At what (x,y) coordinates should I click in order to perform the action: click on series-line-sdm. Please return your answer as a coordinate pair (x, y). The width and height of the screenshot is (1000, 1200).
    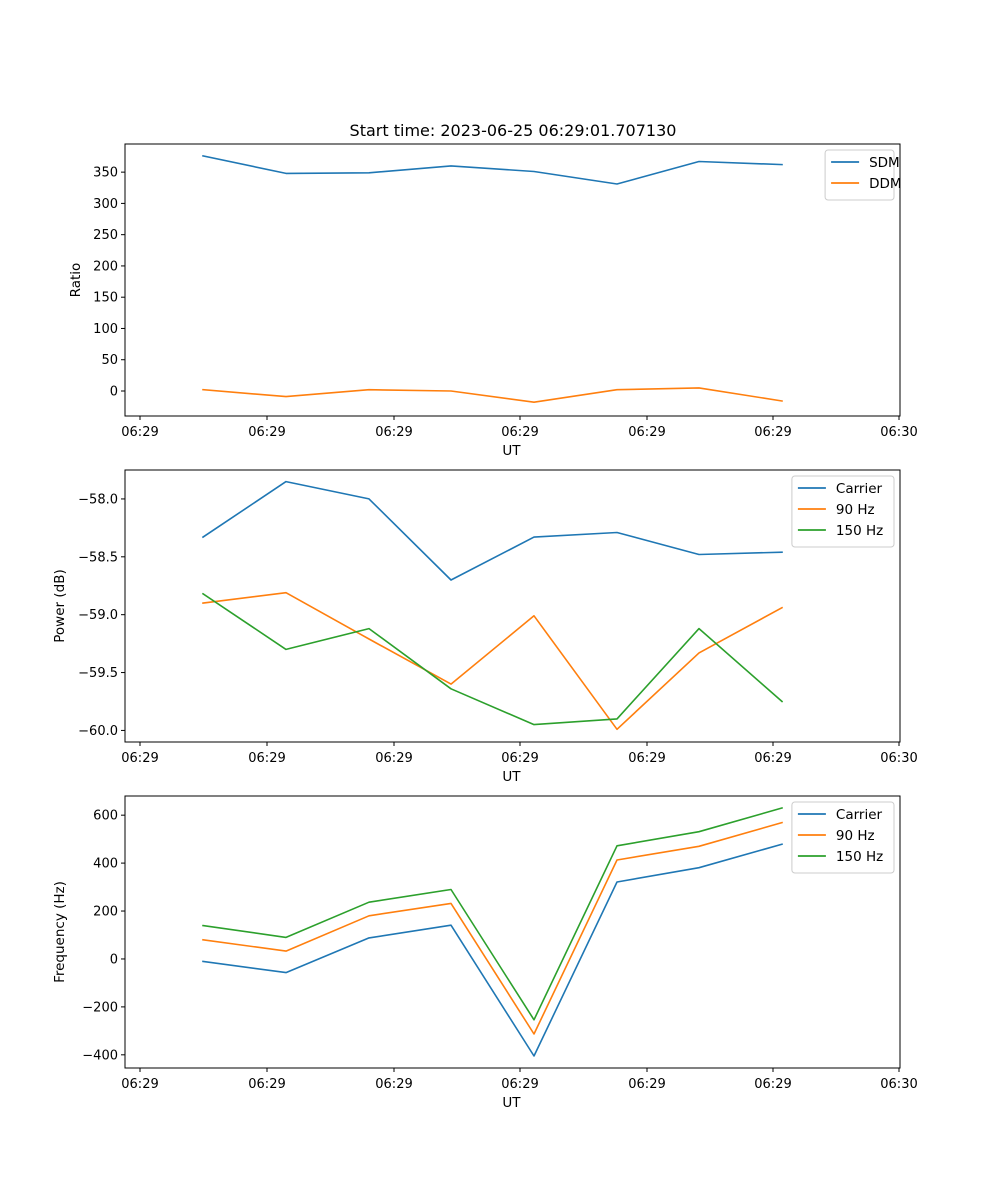
    Looking at the image, I should click on (492, 169).